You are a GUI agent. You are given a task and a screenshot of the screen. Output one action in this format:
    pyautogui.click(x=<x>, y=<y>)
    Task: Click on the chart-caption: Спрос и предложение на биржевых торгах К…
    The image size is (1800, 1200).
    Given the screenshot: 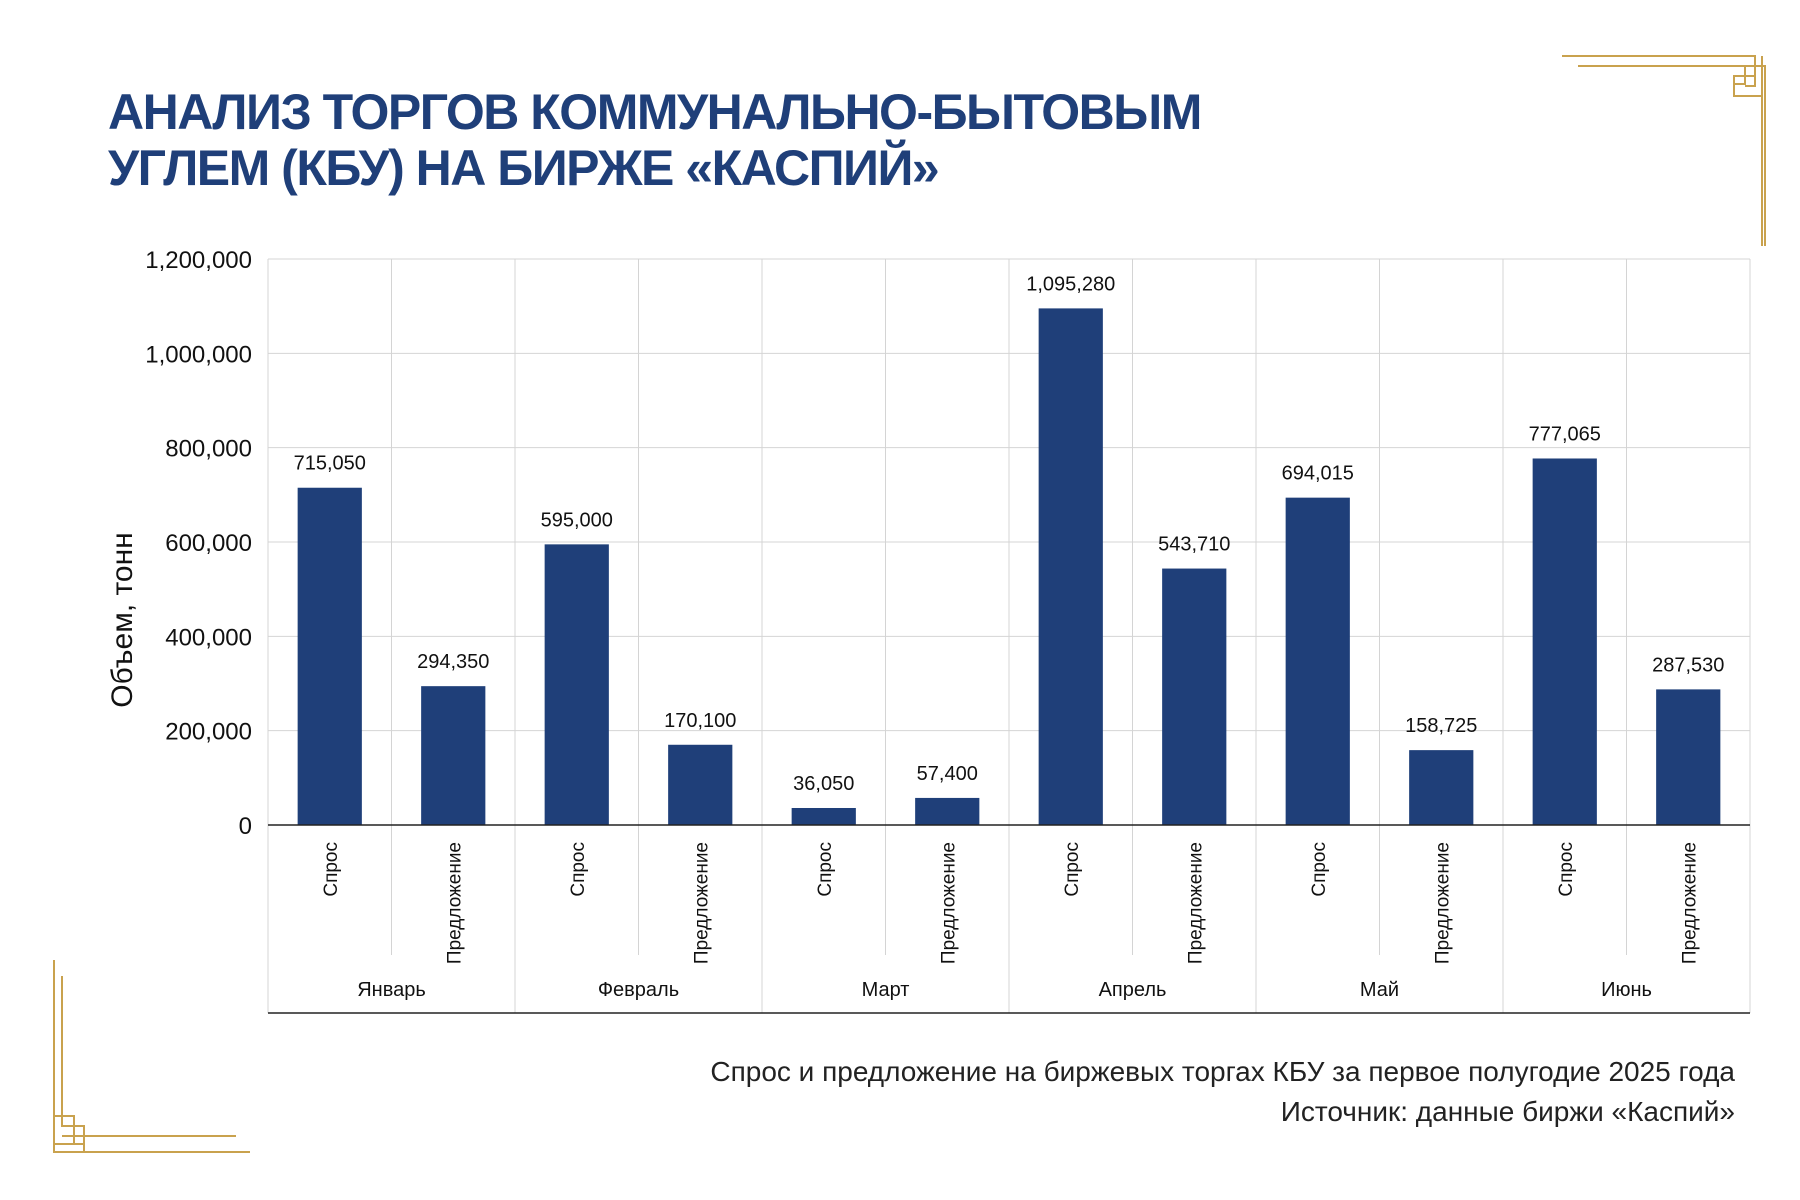 What is the action you would take?
    pyautogui.click(x=1222, y=1092)
    